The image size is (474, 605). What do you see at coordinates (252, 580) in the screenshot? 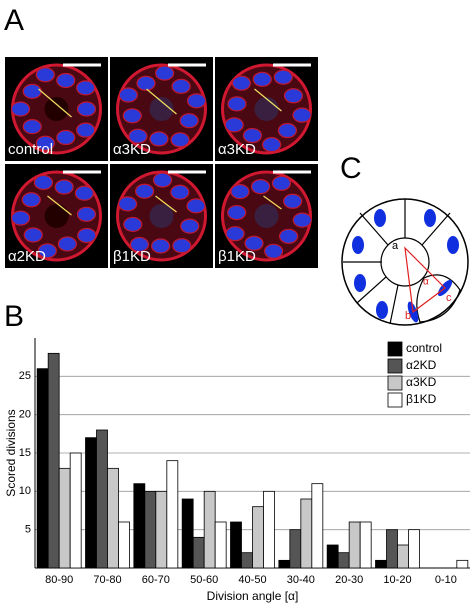
I see `x-tick-label: 40-50` at bounding box center [252, 580].